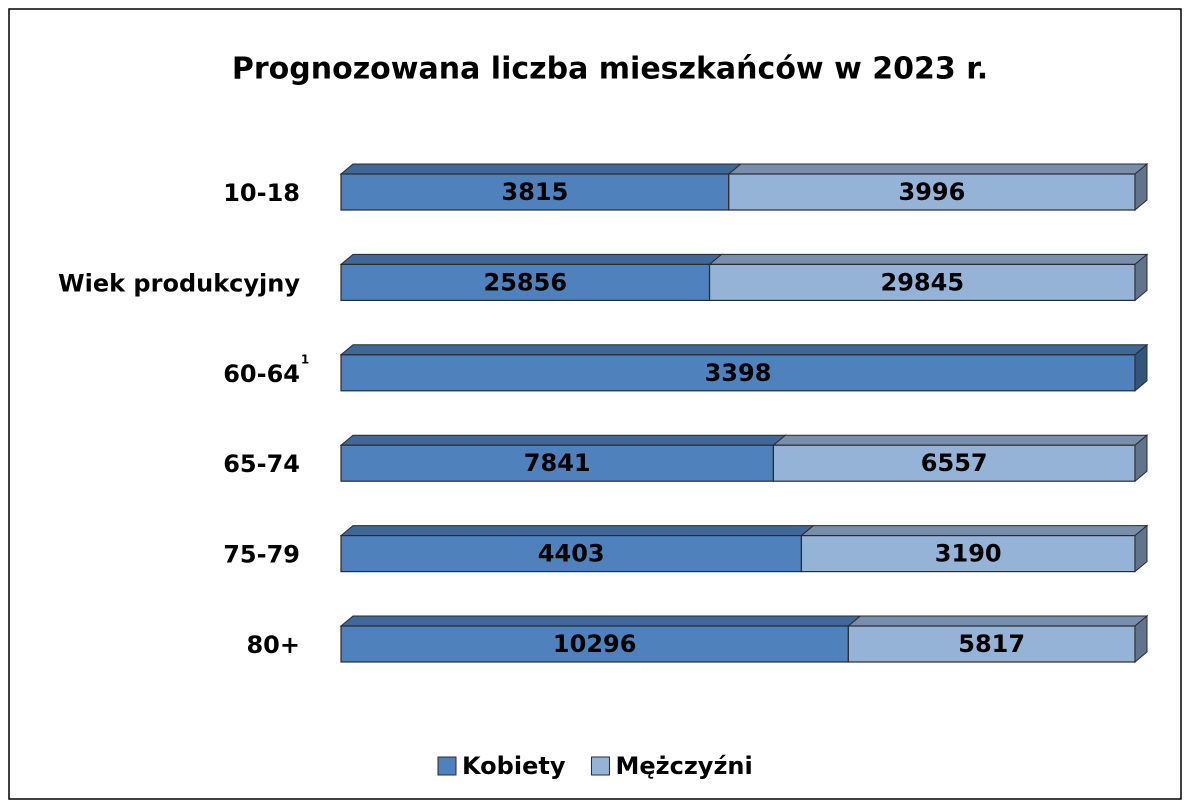  I want to click on data-label: 10296, so click(595, 644).